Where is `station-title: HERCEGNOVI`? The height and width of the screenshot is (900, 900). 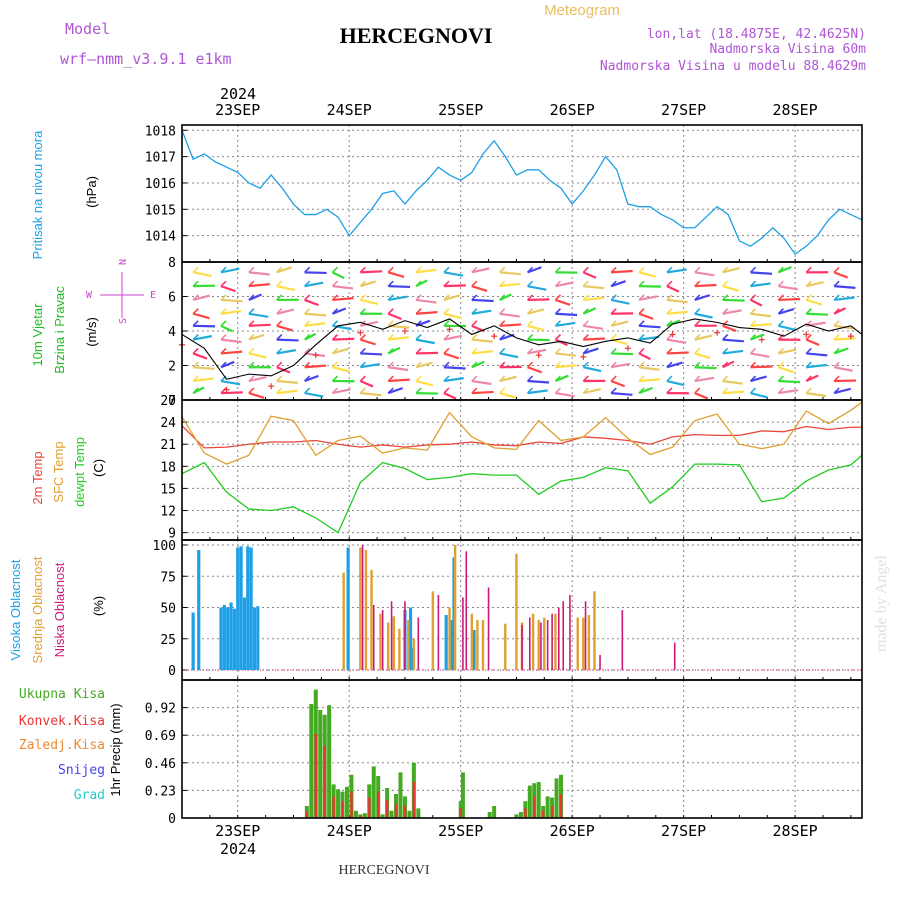
station-title: HERCEGNOVI is located at coordinates (416, 35).